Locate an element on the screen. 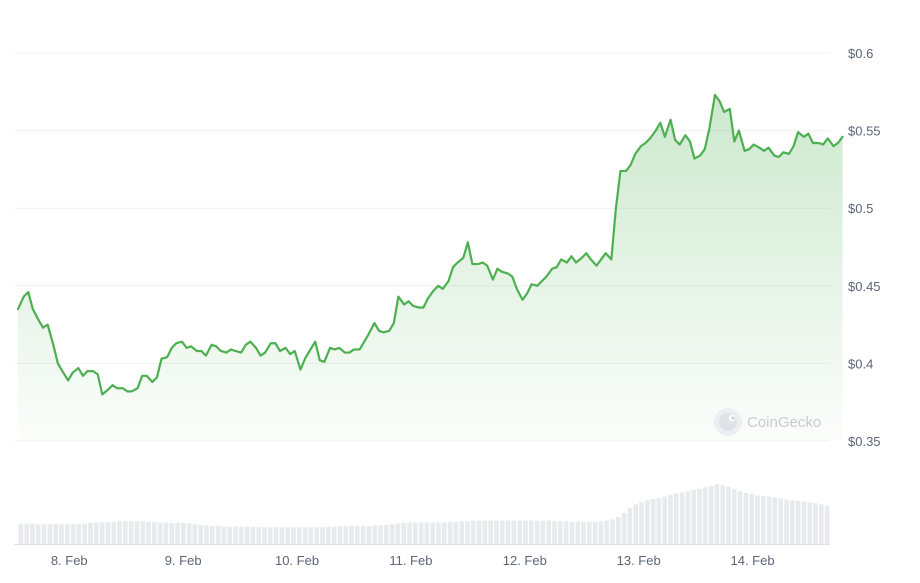  x-tick-label: 12. Feb is located at coordinates (525, 560).